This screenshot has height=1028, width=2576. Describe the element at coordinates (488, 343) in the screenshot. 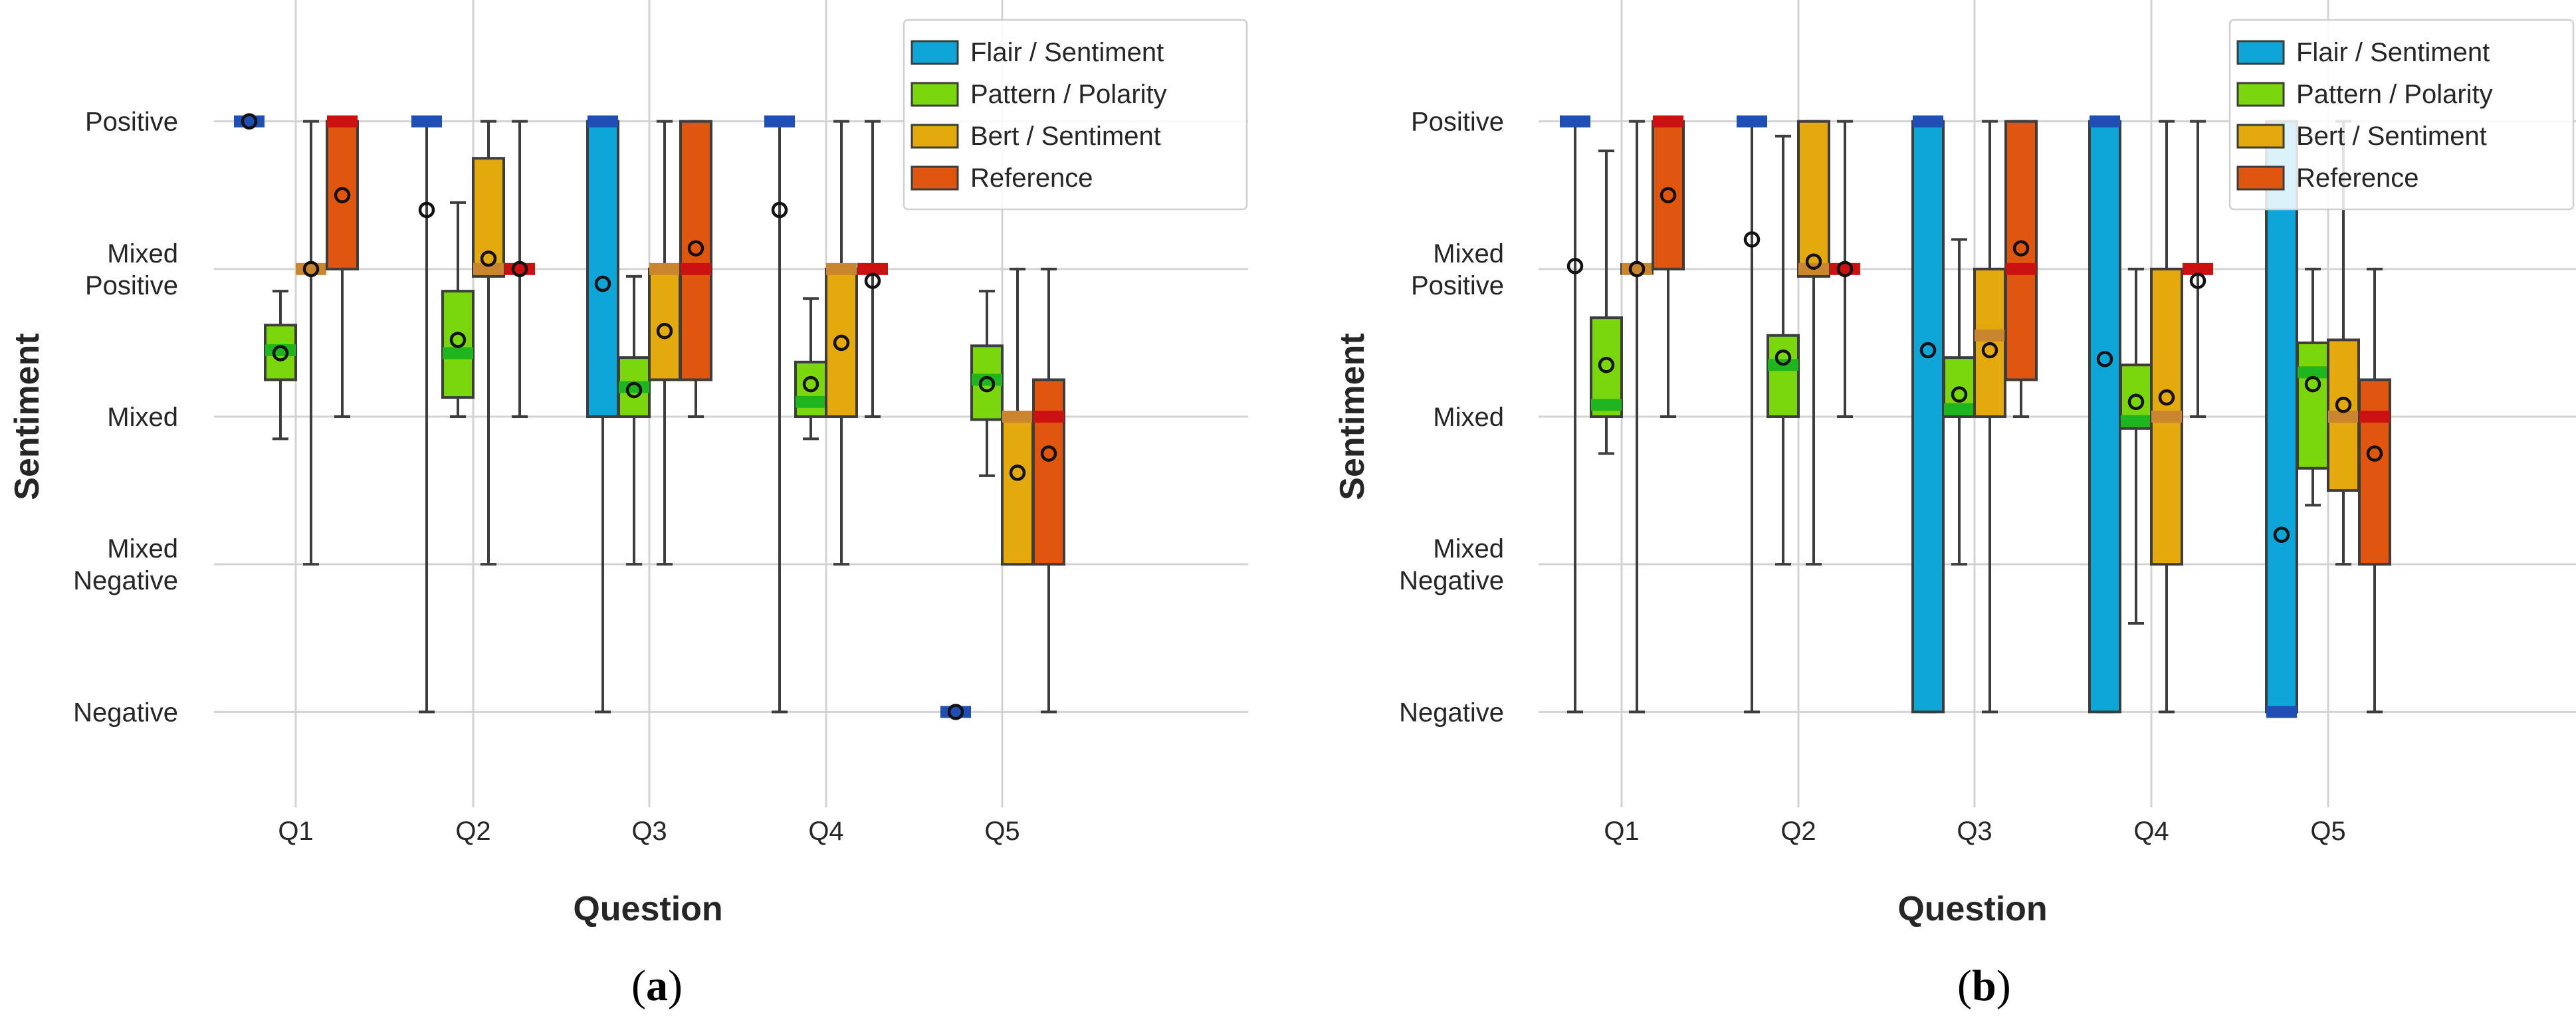

I see `box-bert-sentiment-q2` at that location.